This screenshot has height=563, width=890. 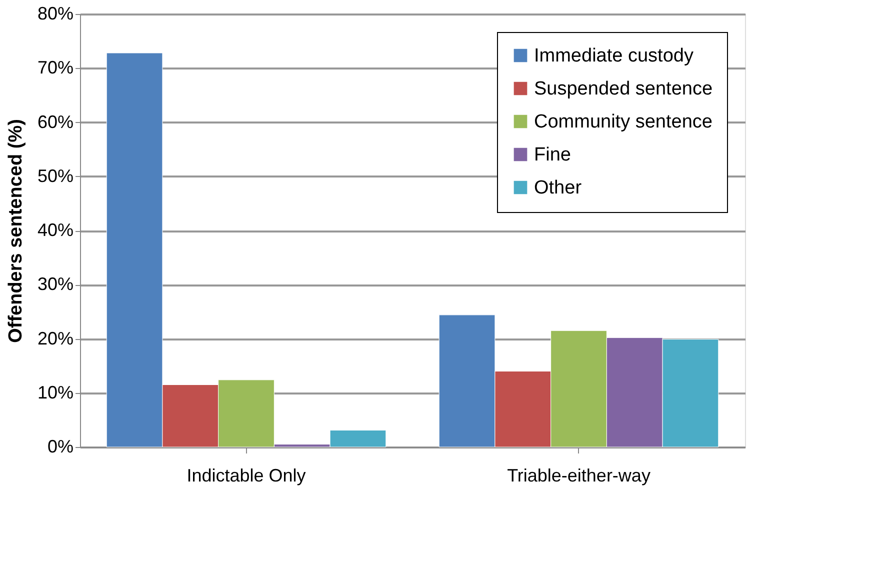 I want to click on legend-label: Community sentence, so click(x=623, y=122).